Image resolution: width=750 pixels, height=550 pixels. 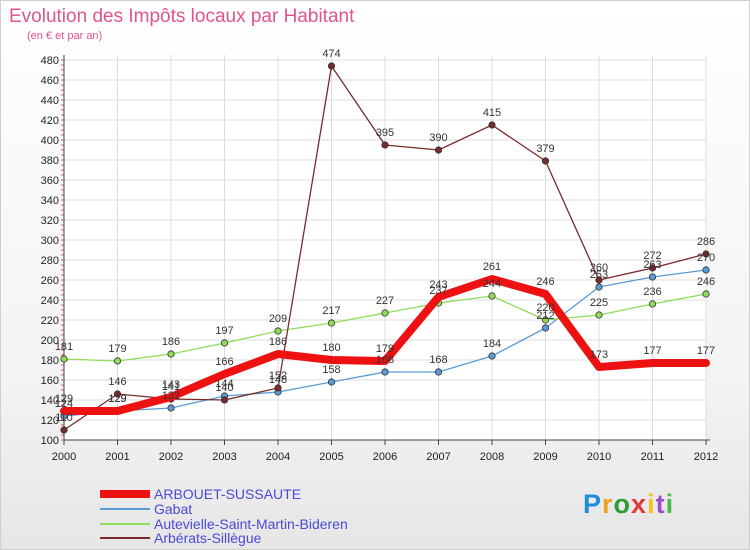 What do you see at coordinates (50, 101) in the screenshot?
I see `y-tick-label: 440` at bounding box center [50, 101].